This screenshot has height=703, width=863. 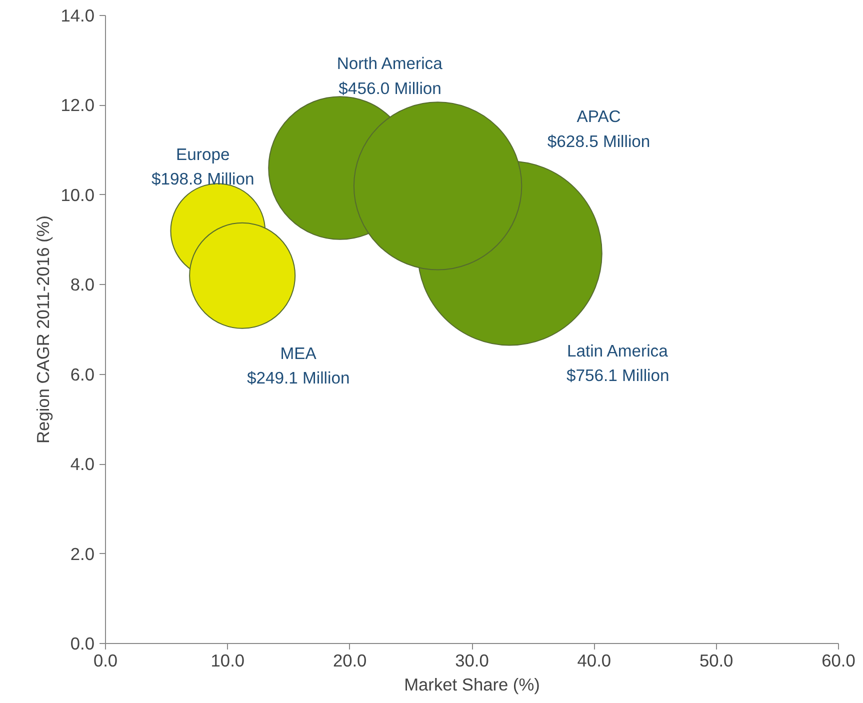 I want to click on annotation: Europe $198.8 Million, so click(x=203, y=166).